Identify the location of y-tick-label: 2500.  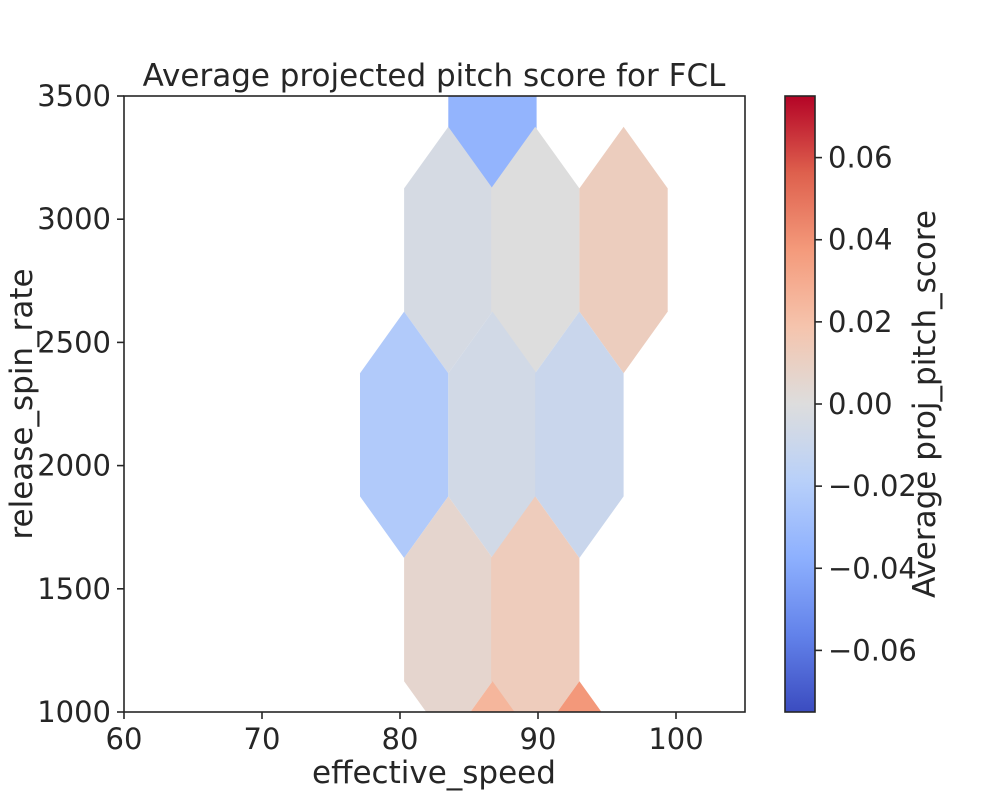
(74, 342).